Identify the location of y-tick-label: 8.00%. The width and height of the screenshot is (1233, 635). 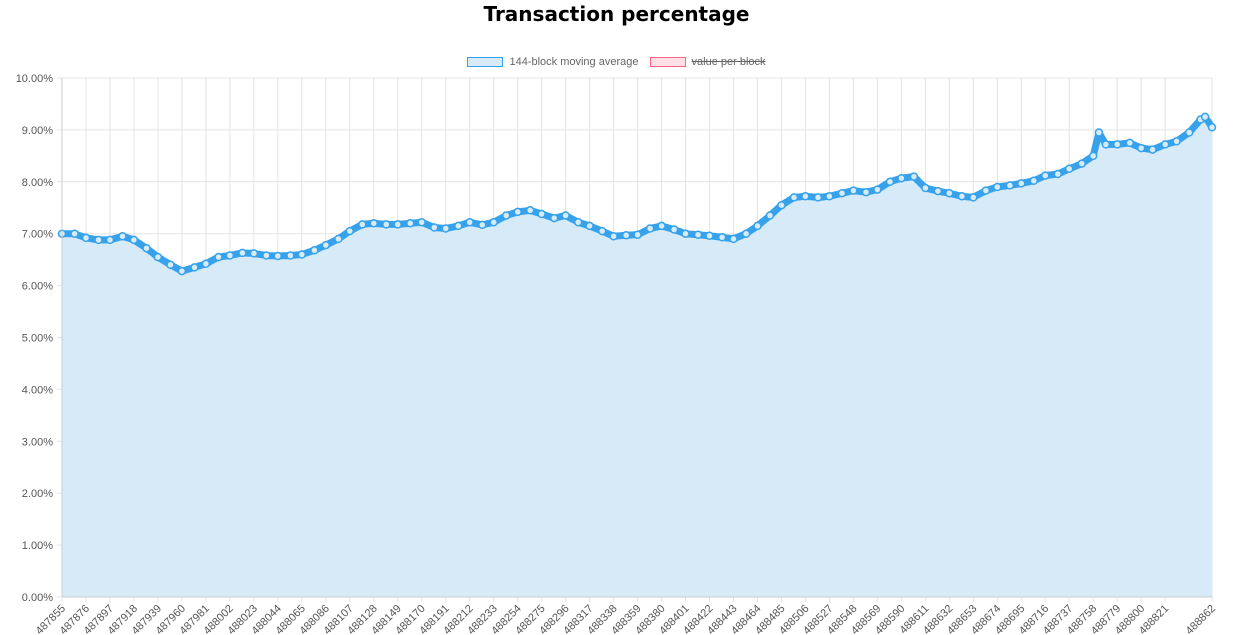
(37, 183).